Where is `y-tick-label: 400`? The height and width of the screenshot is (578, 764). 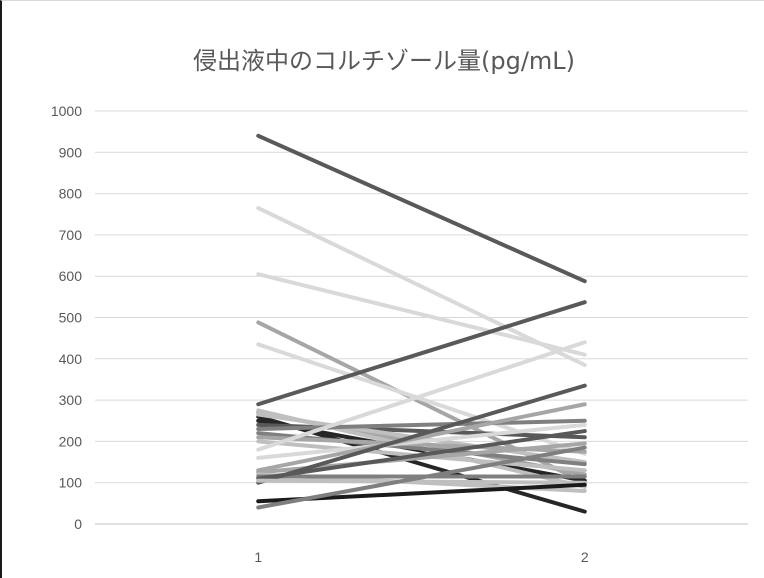 y-tick-label: 400 is located at coordinates (71, 359).